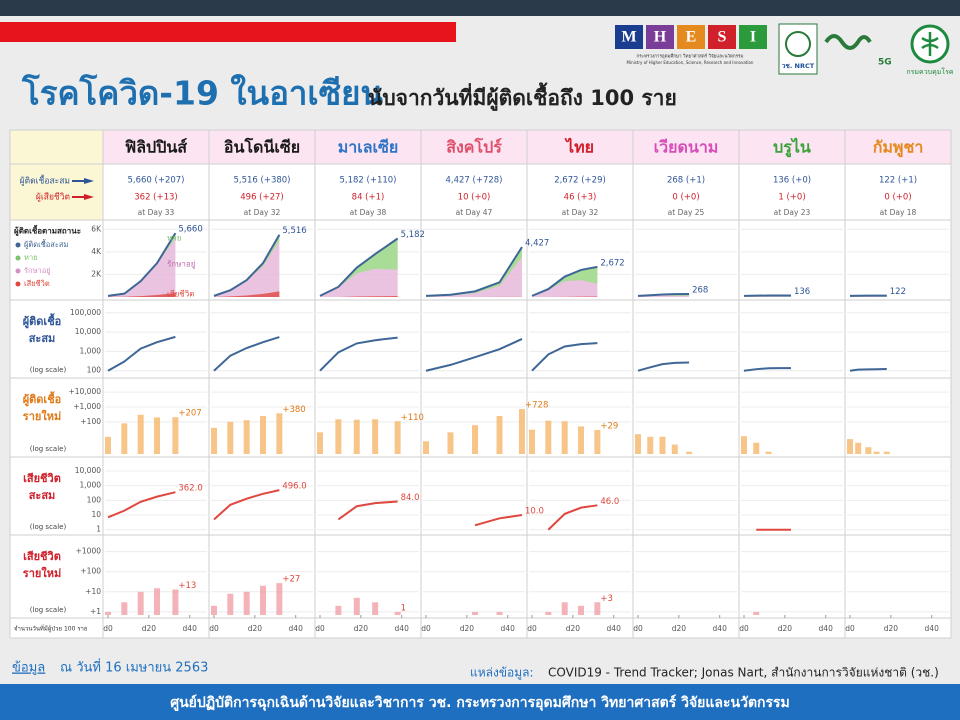 Image resolution: width=960 pixels, height=720 pixels. I want to click on end-label: 5,660, so click(190, 230).